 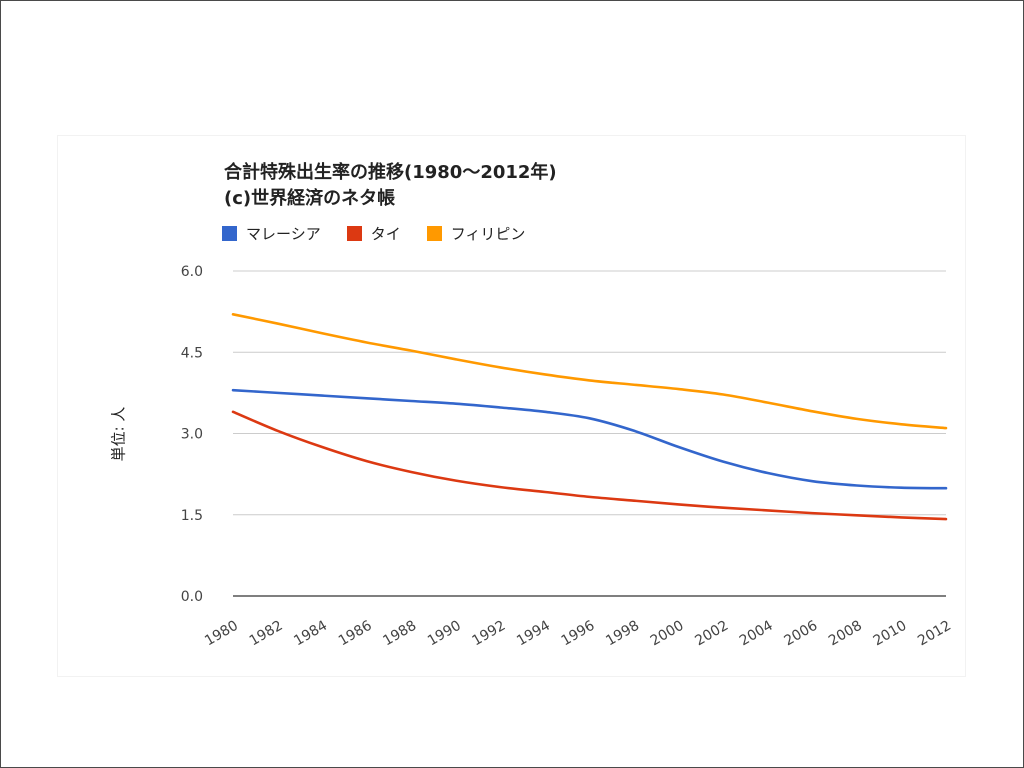 I want to click on x-tick-label: 2004, so click(x=756, y=634).